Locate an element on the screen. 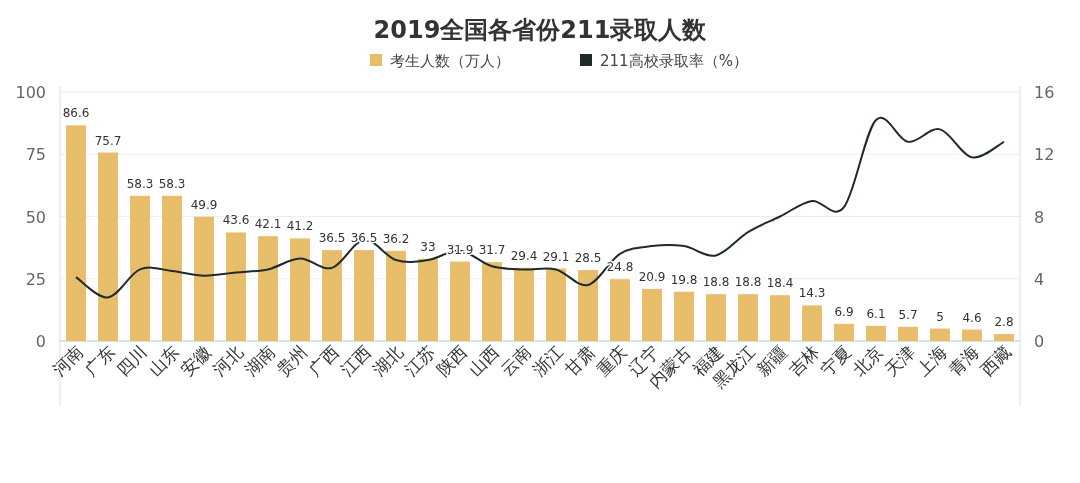 This screenshot has width=1080, height=483. data-label: 49.9 is located at coordinates (204, 204).